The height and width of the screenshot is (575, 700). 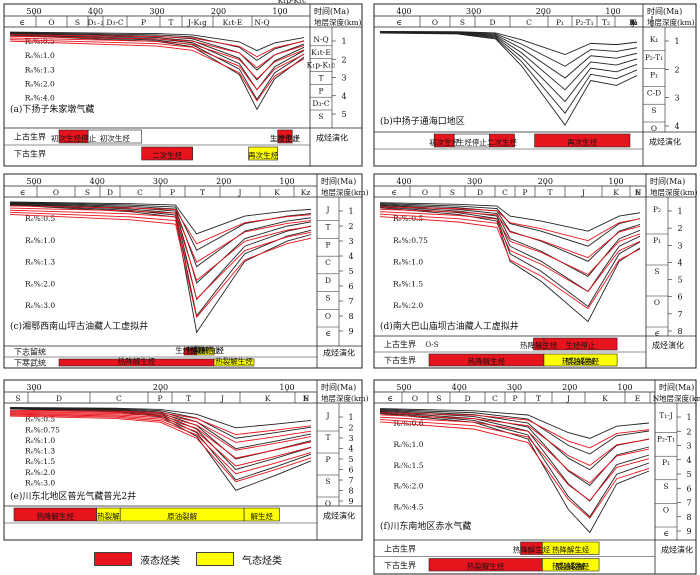 What do you see at coordinates (261, 514) in the screenshot?
I see `panel-e-evo-bar` at bounding box center [261, 514].